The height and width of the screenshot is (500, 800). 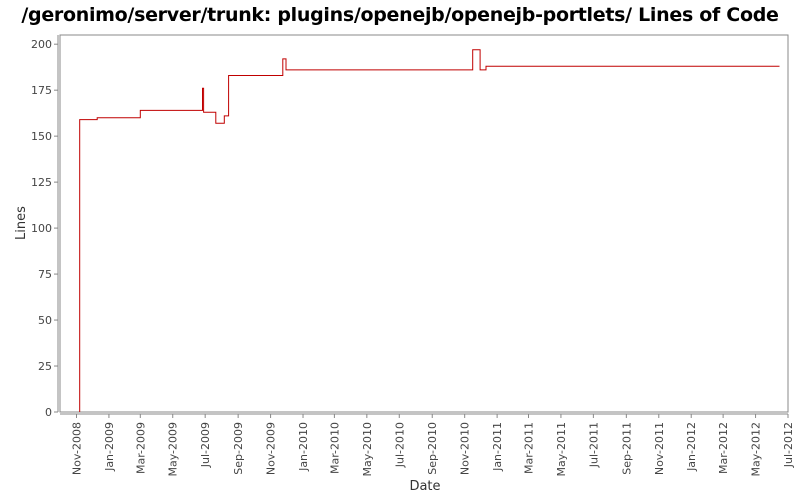 What do you see at coordinates (659, 448) in the screenshot?
I see `x-tick-label: Nov-2011` at bounding box center [659, 448].